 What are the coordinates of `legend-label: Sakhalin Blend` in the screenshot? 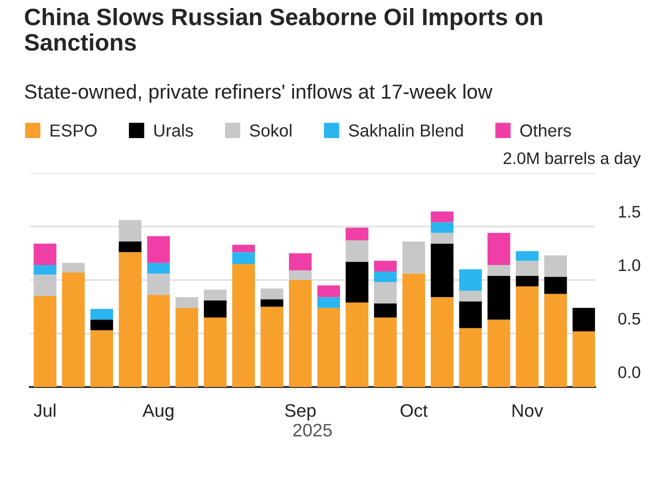 It's located at (405, 130).